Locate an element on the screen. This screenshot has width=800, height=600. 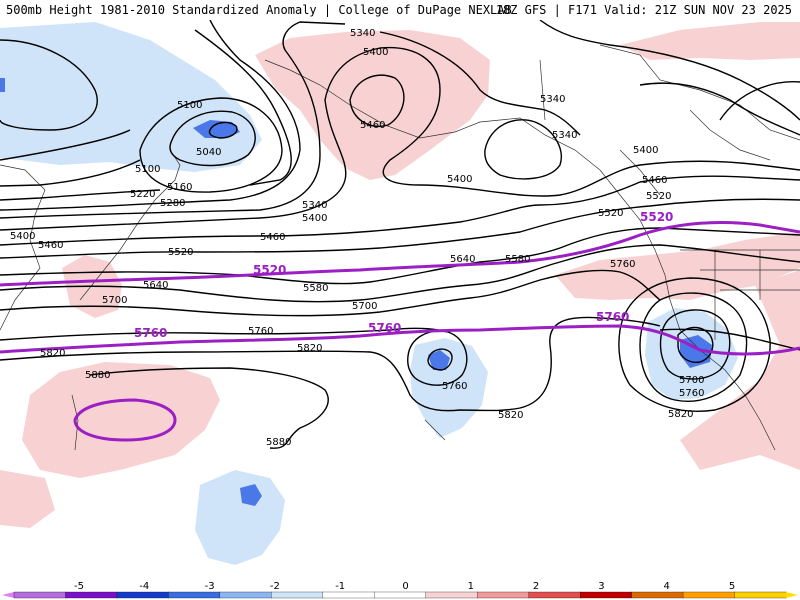
contour-5100-ring is located at coordinates (49, 85).